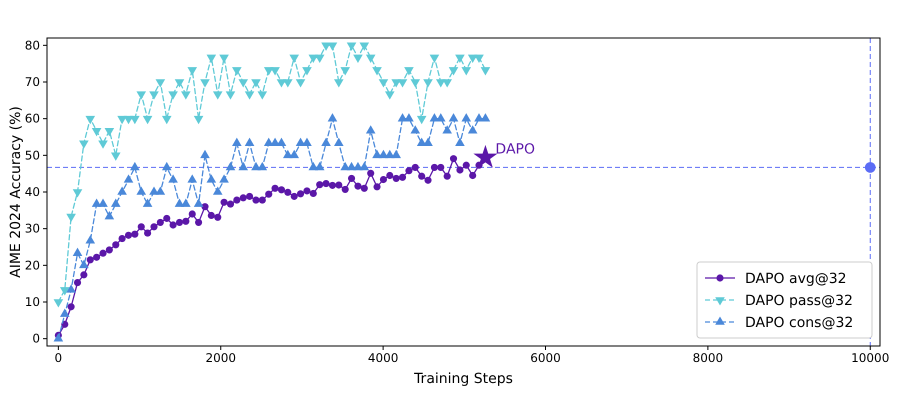 This screenshot has width=905, height=395. Describe the element at coordinates (220, 358) in the screenshot. I see `x-tick-label: 2000` at that location.